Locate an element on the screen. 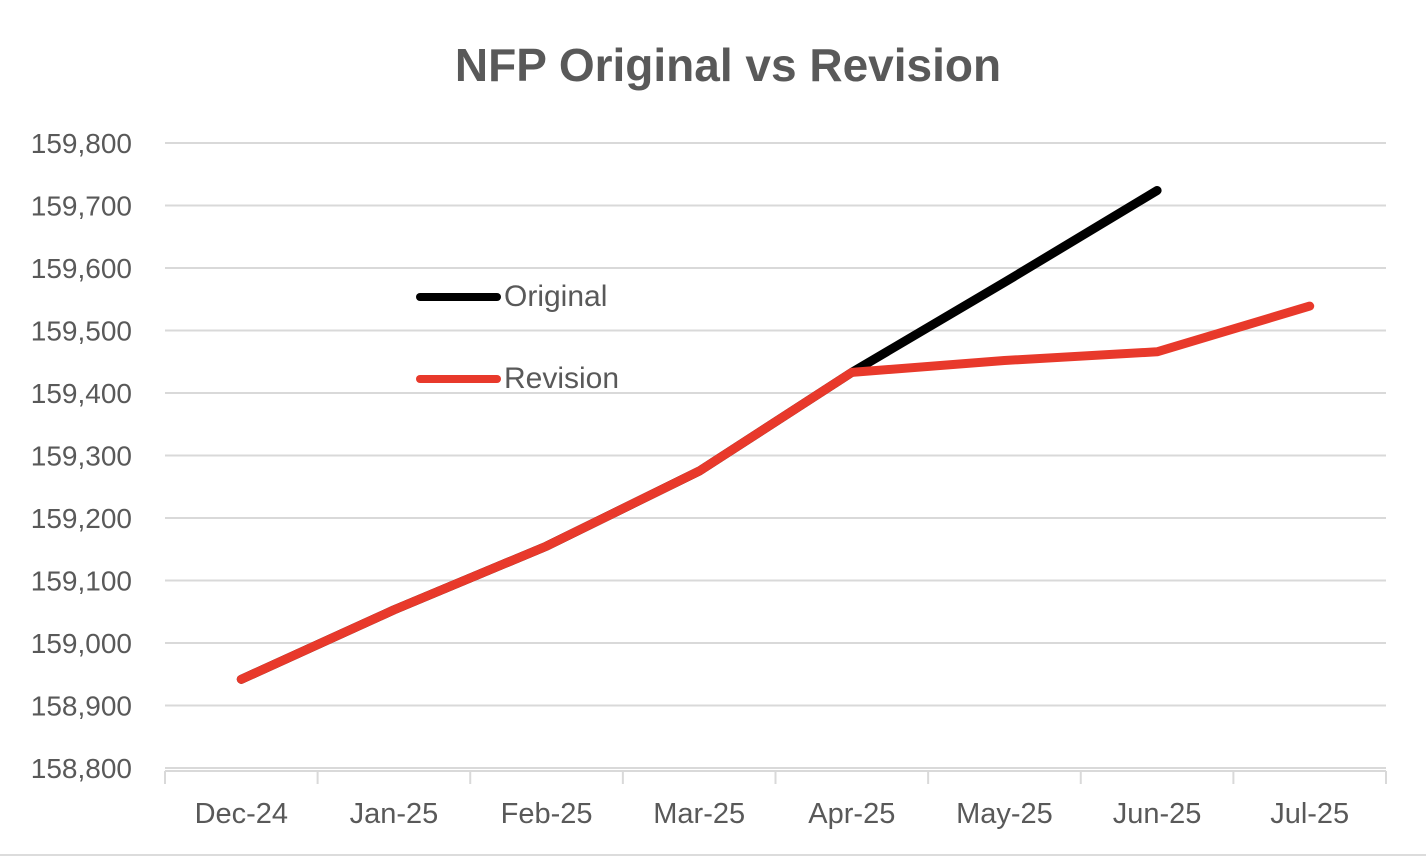 The image size is (1426, 860). x-tick-label: Jun-25 is located at coordinates (1157, 814).